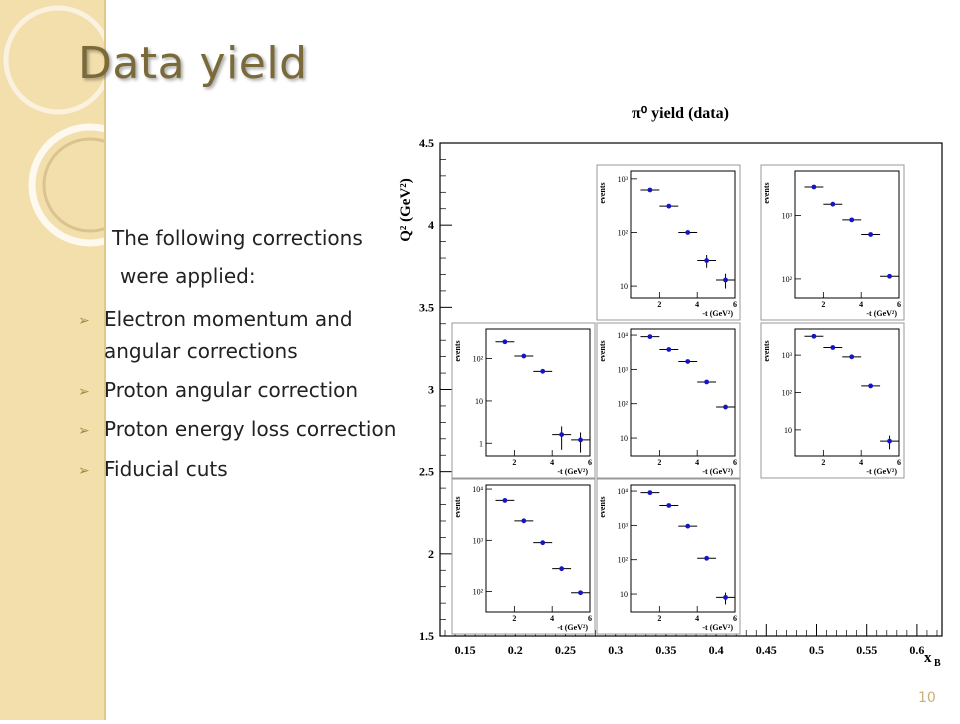 This screenshot has height=724, width=960. Describe the element at coordinates (431, 225) in the screenshot. I see `y-tick-label: 4` at that location.